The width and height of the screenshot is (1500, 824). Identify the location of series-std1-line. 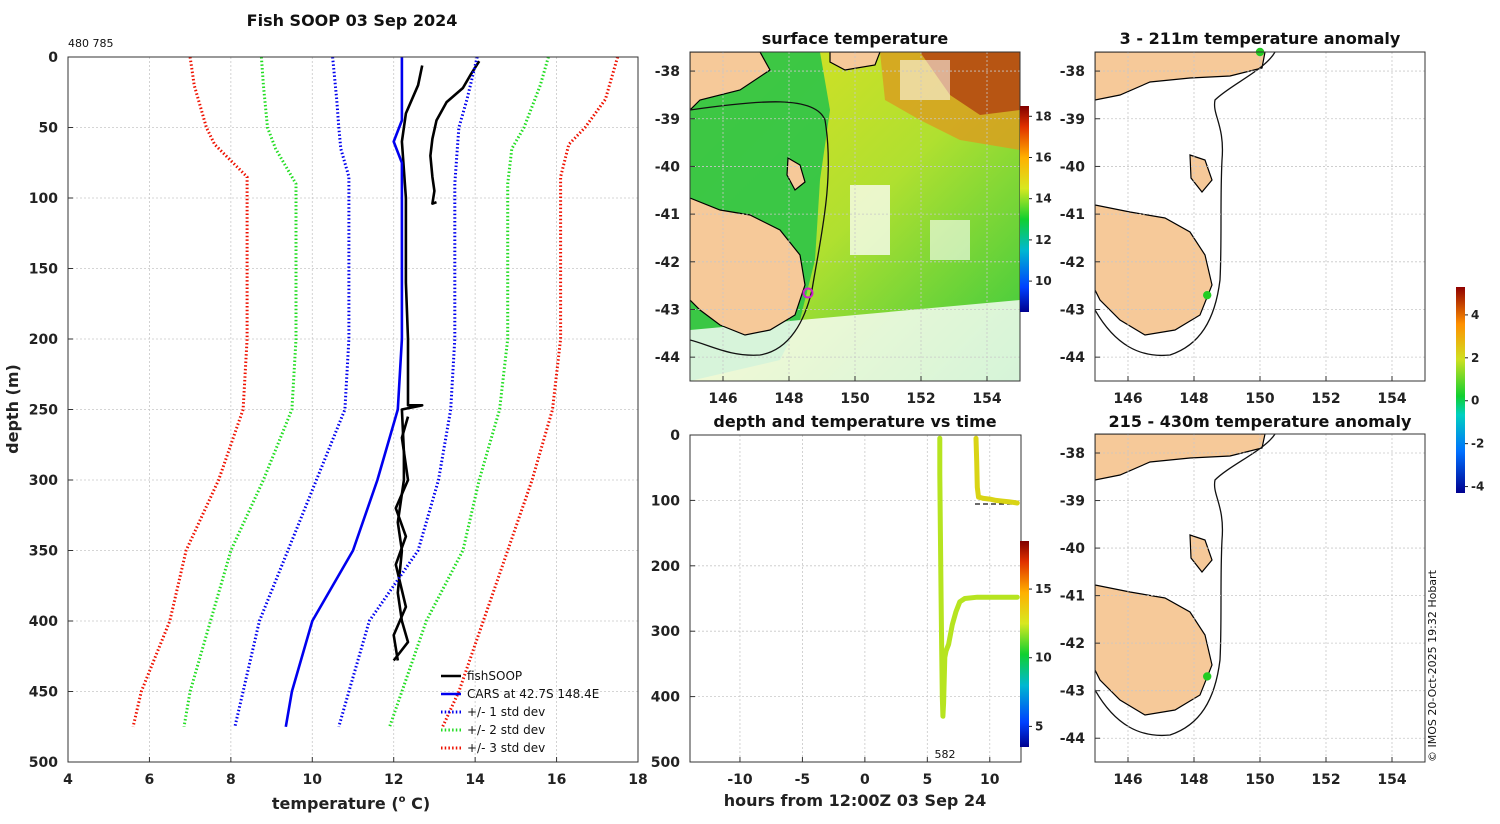
(292, 392).